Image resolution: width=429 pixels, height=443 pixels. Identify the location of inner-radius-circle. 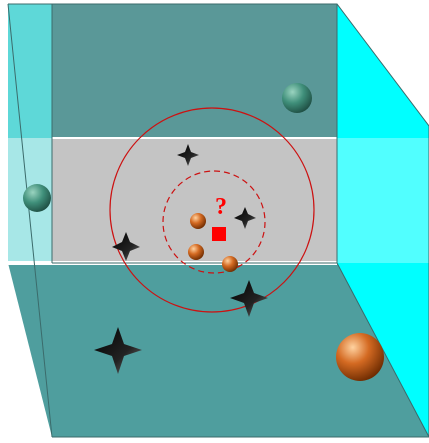
(214, 222).